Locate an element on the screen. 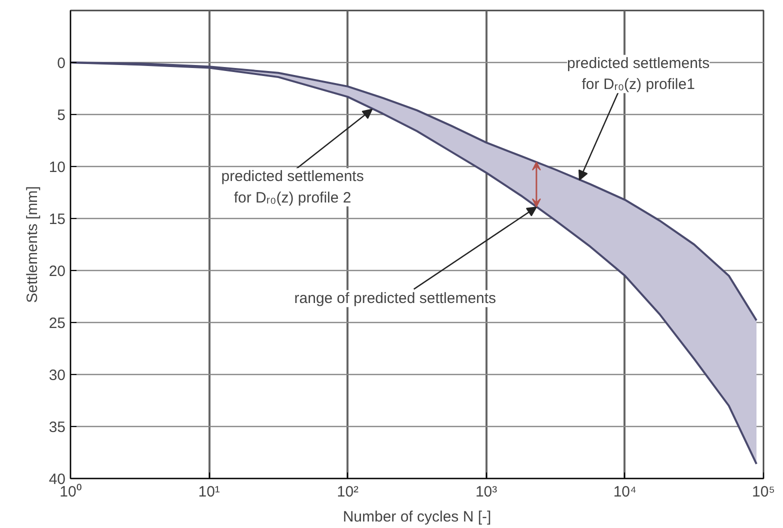 The width and height of the screenshot is (783, 528). x-tick-label: 10⁵ is located at coordinates (763, 492).